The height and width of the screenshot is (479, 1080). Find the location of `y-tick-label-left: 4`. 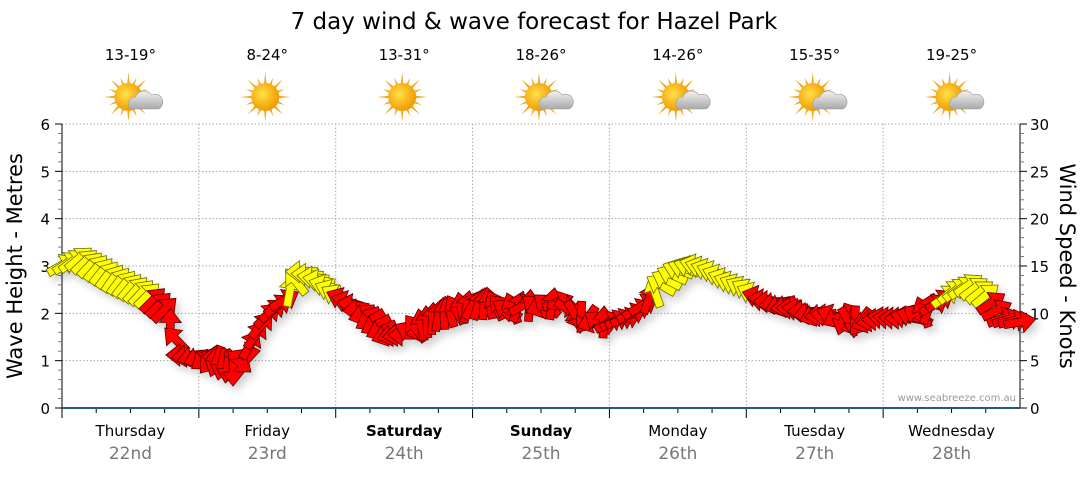

y-tick-label-left: 4 is located at coordinates (45, 220).